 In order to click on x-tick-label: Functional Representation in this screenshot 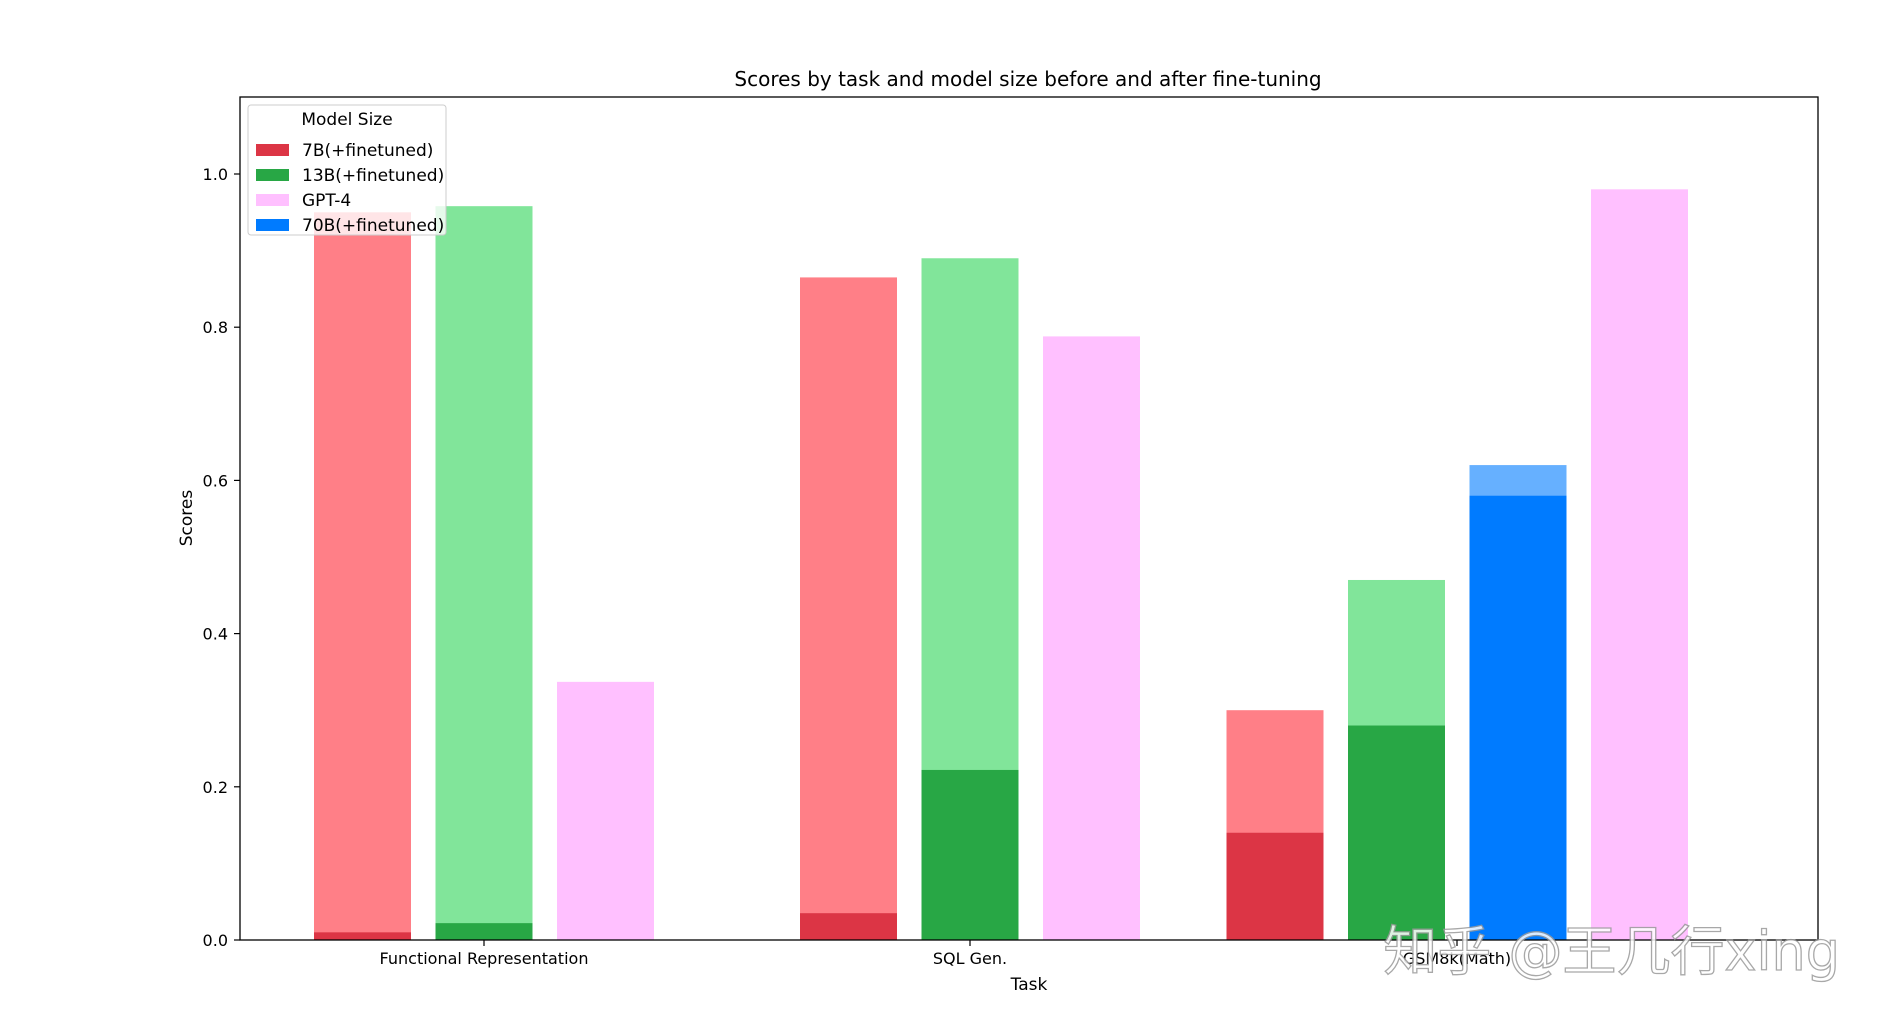, I will do `click(484, 958)`.